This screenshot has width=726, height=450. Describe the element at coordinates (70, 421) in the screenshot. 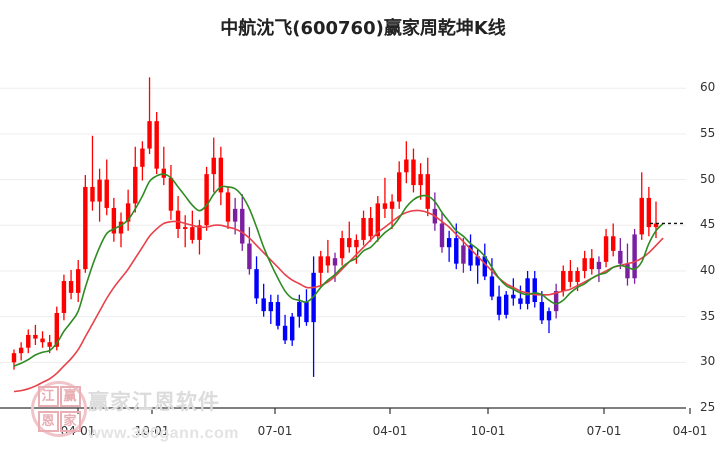

I see `seal-char-4: 家` at that location.